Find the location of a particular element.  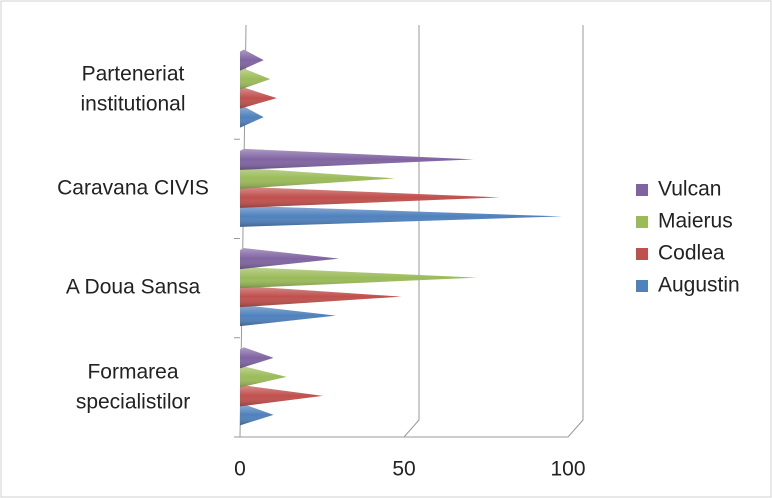

x-tick-label: 100 is located at coordinates (567, 469).